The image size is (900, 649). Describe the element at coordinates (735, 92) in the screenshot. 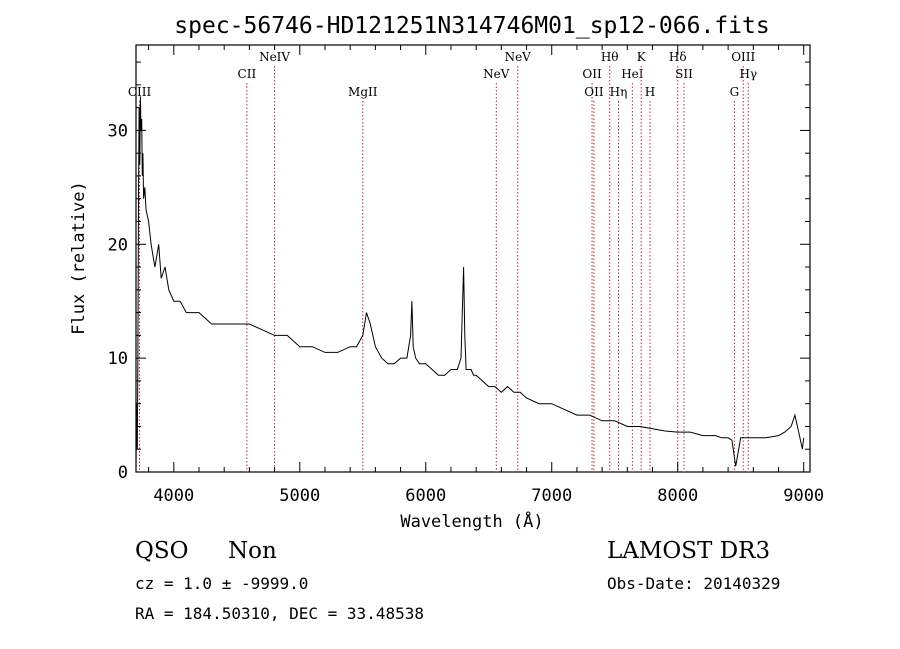

I see `line-marker-label: G` at that location.